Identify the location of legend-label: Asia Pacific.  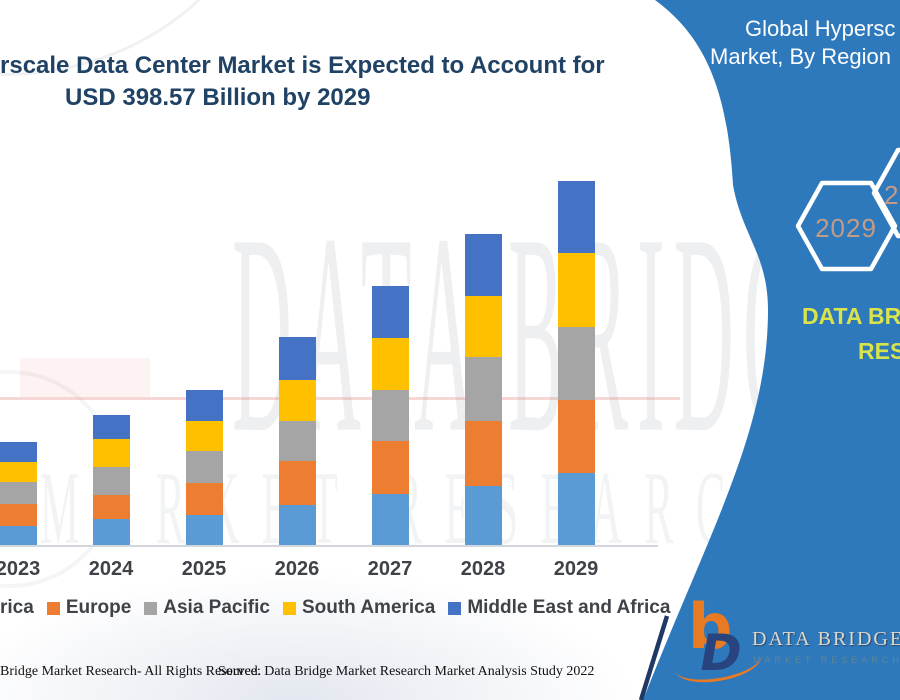
(216, 607).